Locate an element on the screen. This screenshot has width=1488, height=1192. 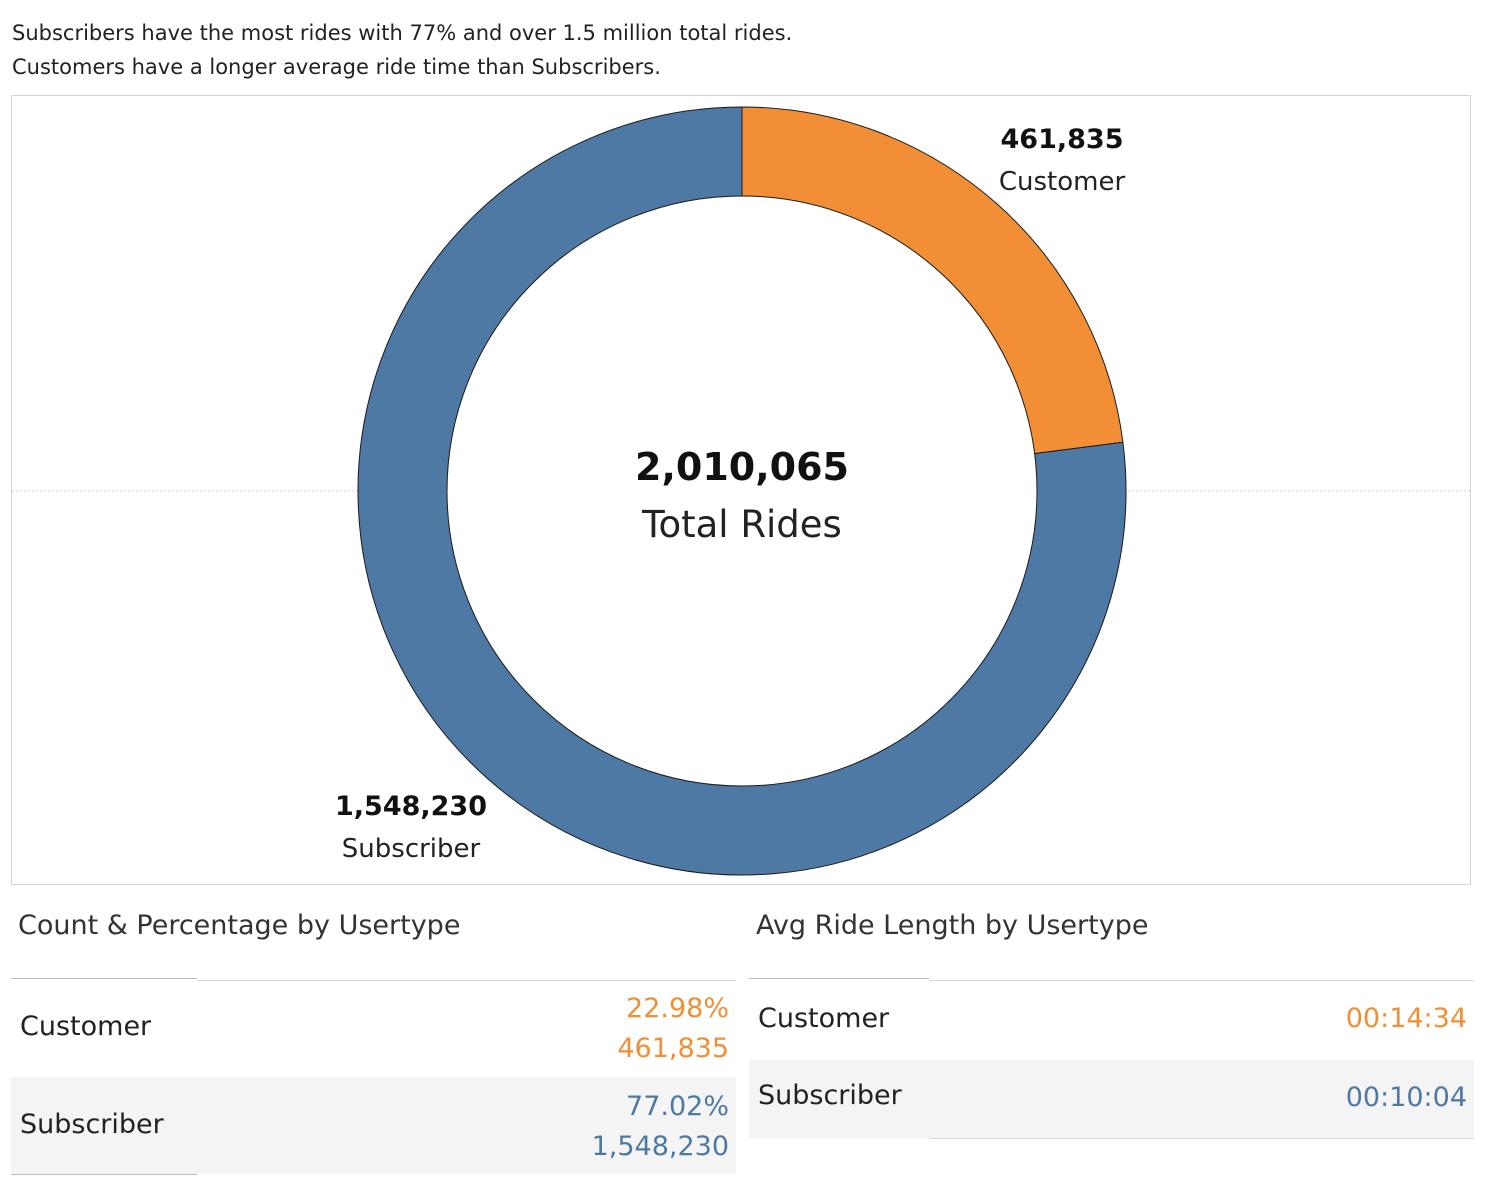
table-row-subscriber: Subscriber 00:10:04 is located at coordinates (1111, 1099).